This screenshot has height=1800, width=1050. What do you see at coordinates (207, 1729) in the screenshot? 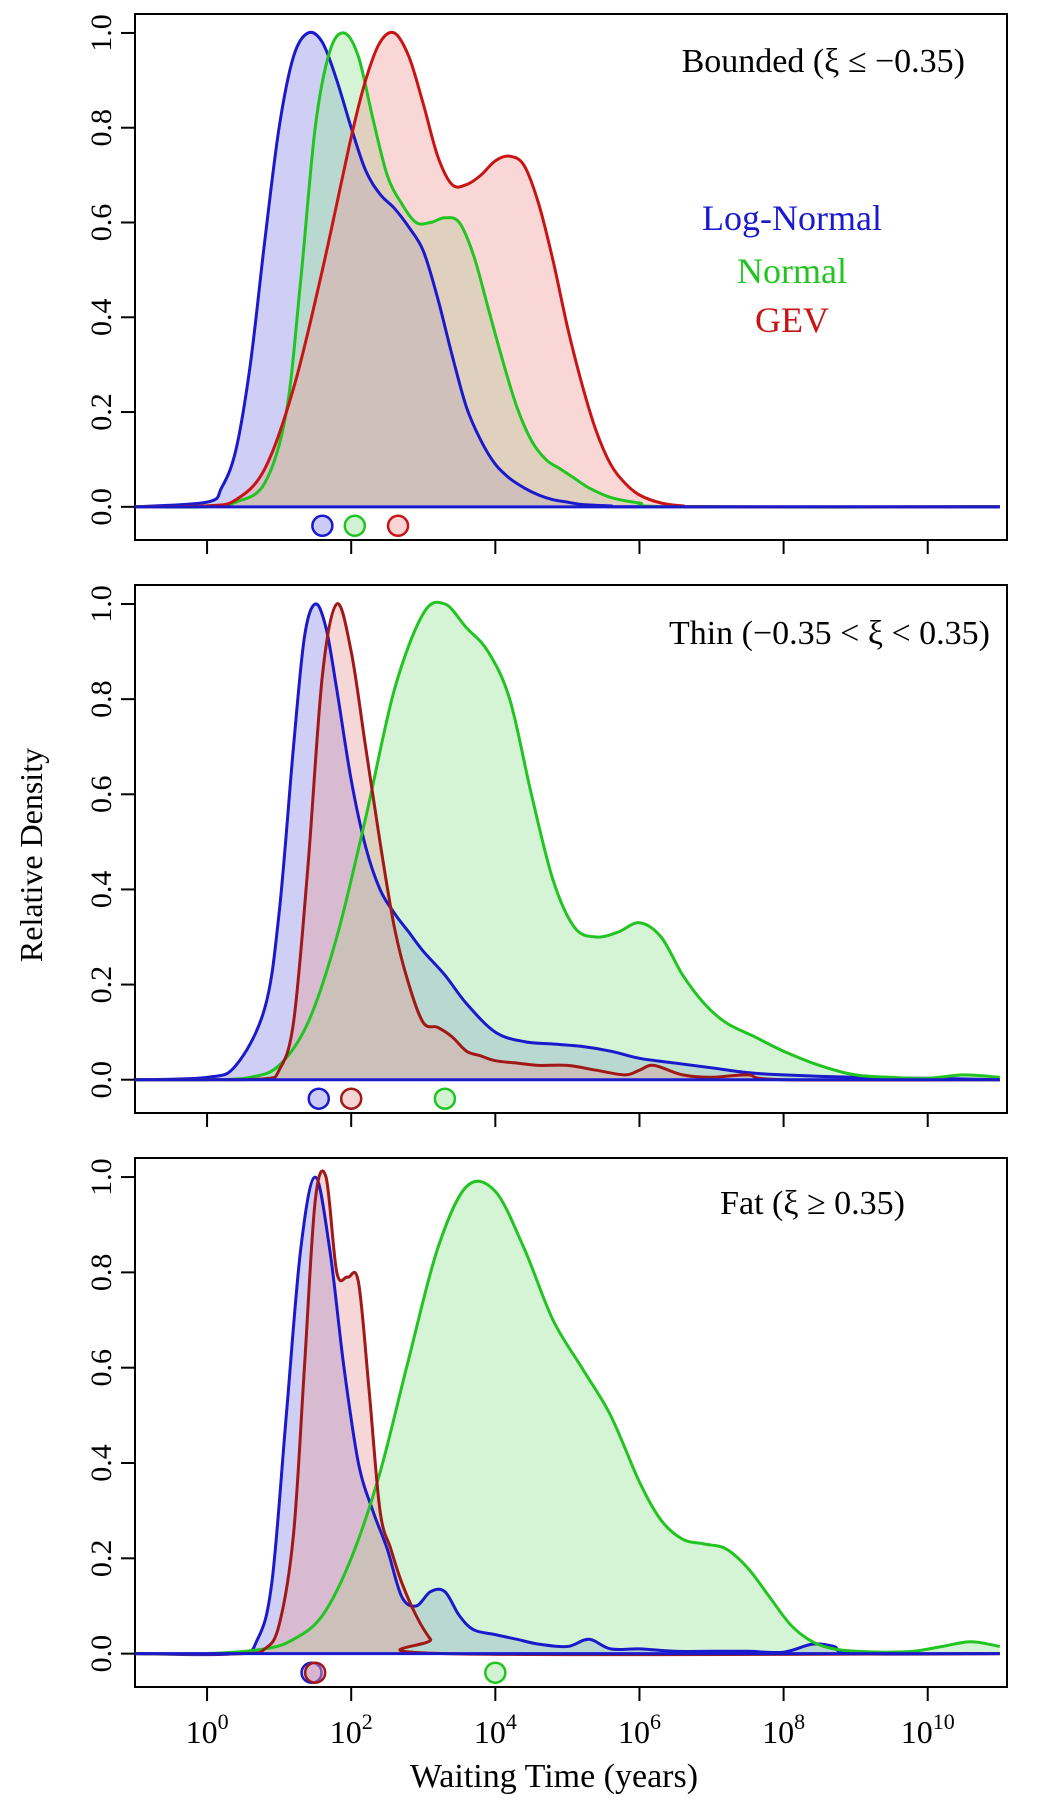
I see `x-tick-label: 10⁰` at bounding box center [207, 1729].